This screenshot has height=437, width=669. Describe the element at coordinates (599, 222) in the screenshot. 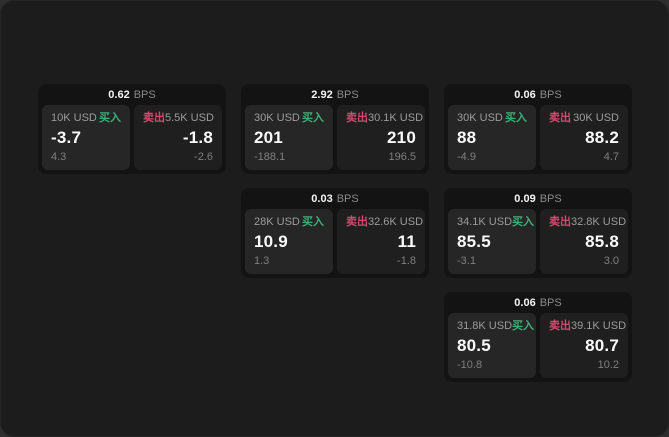

I see `sell-amount: 32.8K USD` at that location.